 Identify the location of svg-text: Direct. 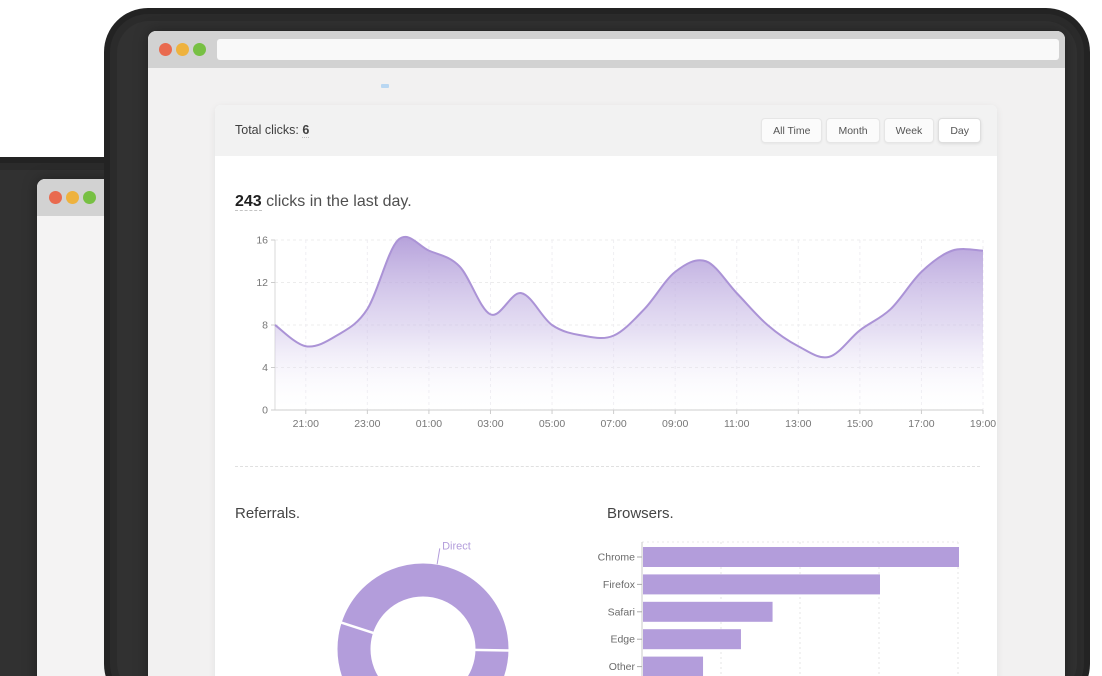
(456, 546).